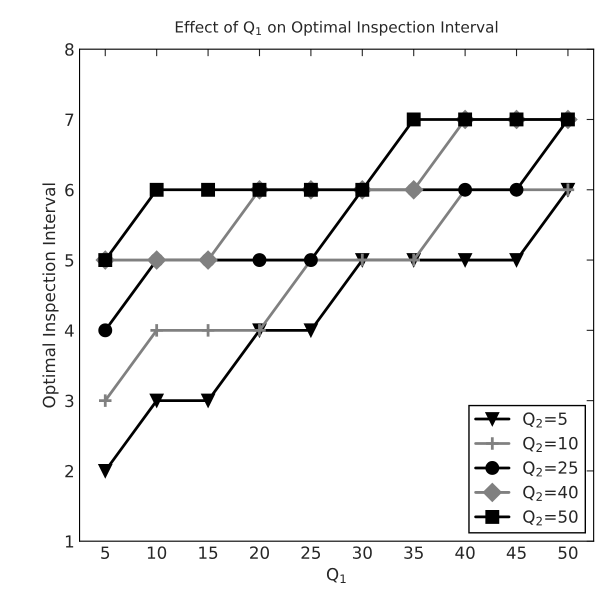  What do you see at coordinates (105, 552) in the screenshot?
I see `x-tick-label: 5` at bounding box center [105, 552].